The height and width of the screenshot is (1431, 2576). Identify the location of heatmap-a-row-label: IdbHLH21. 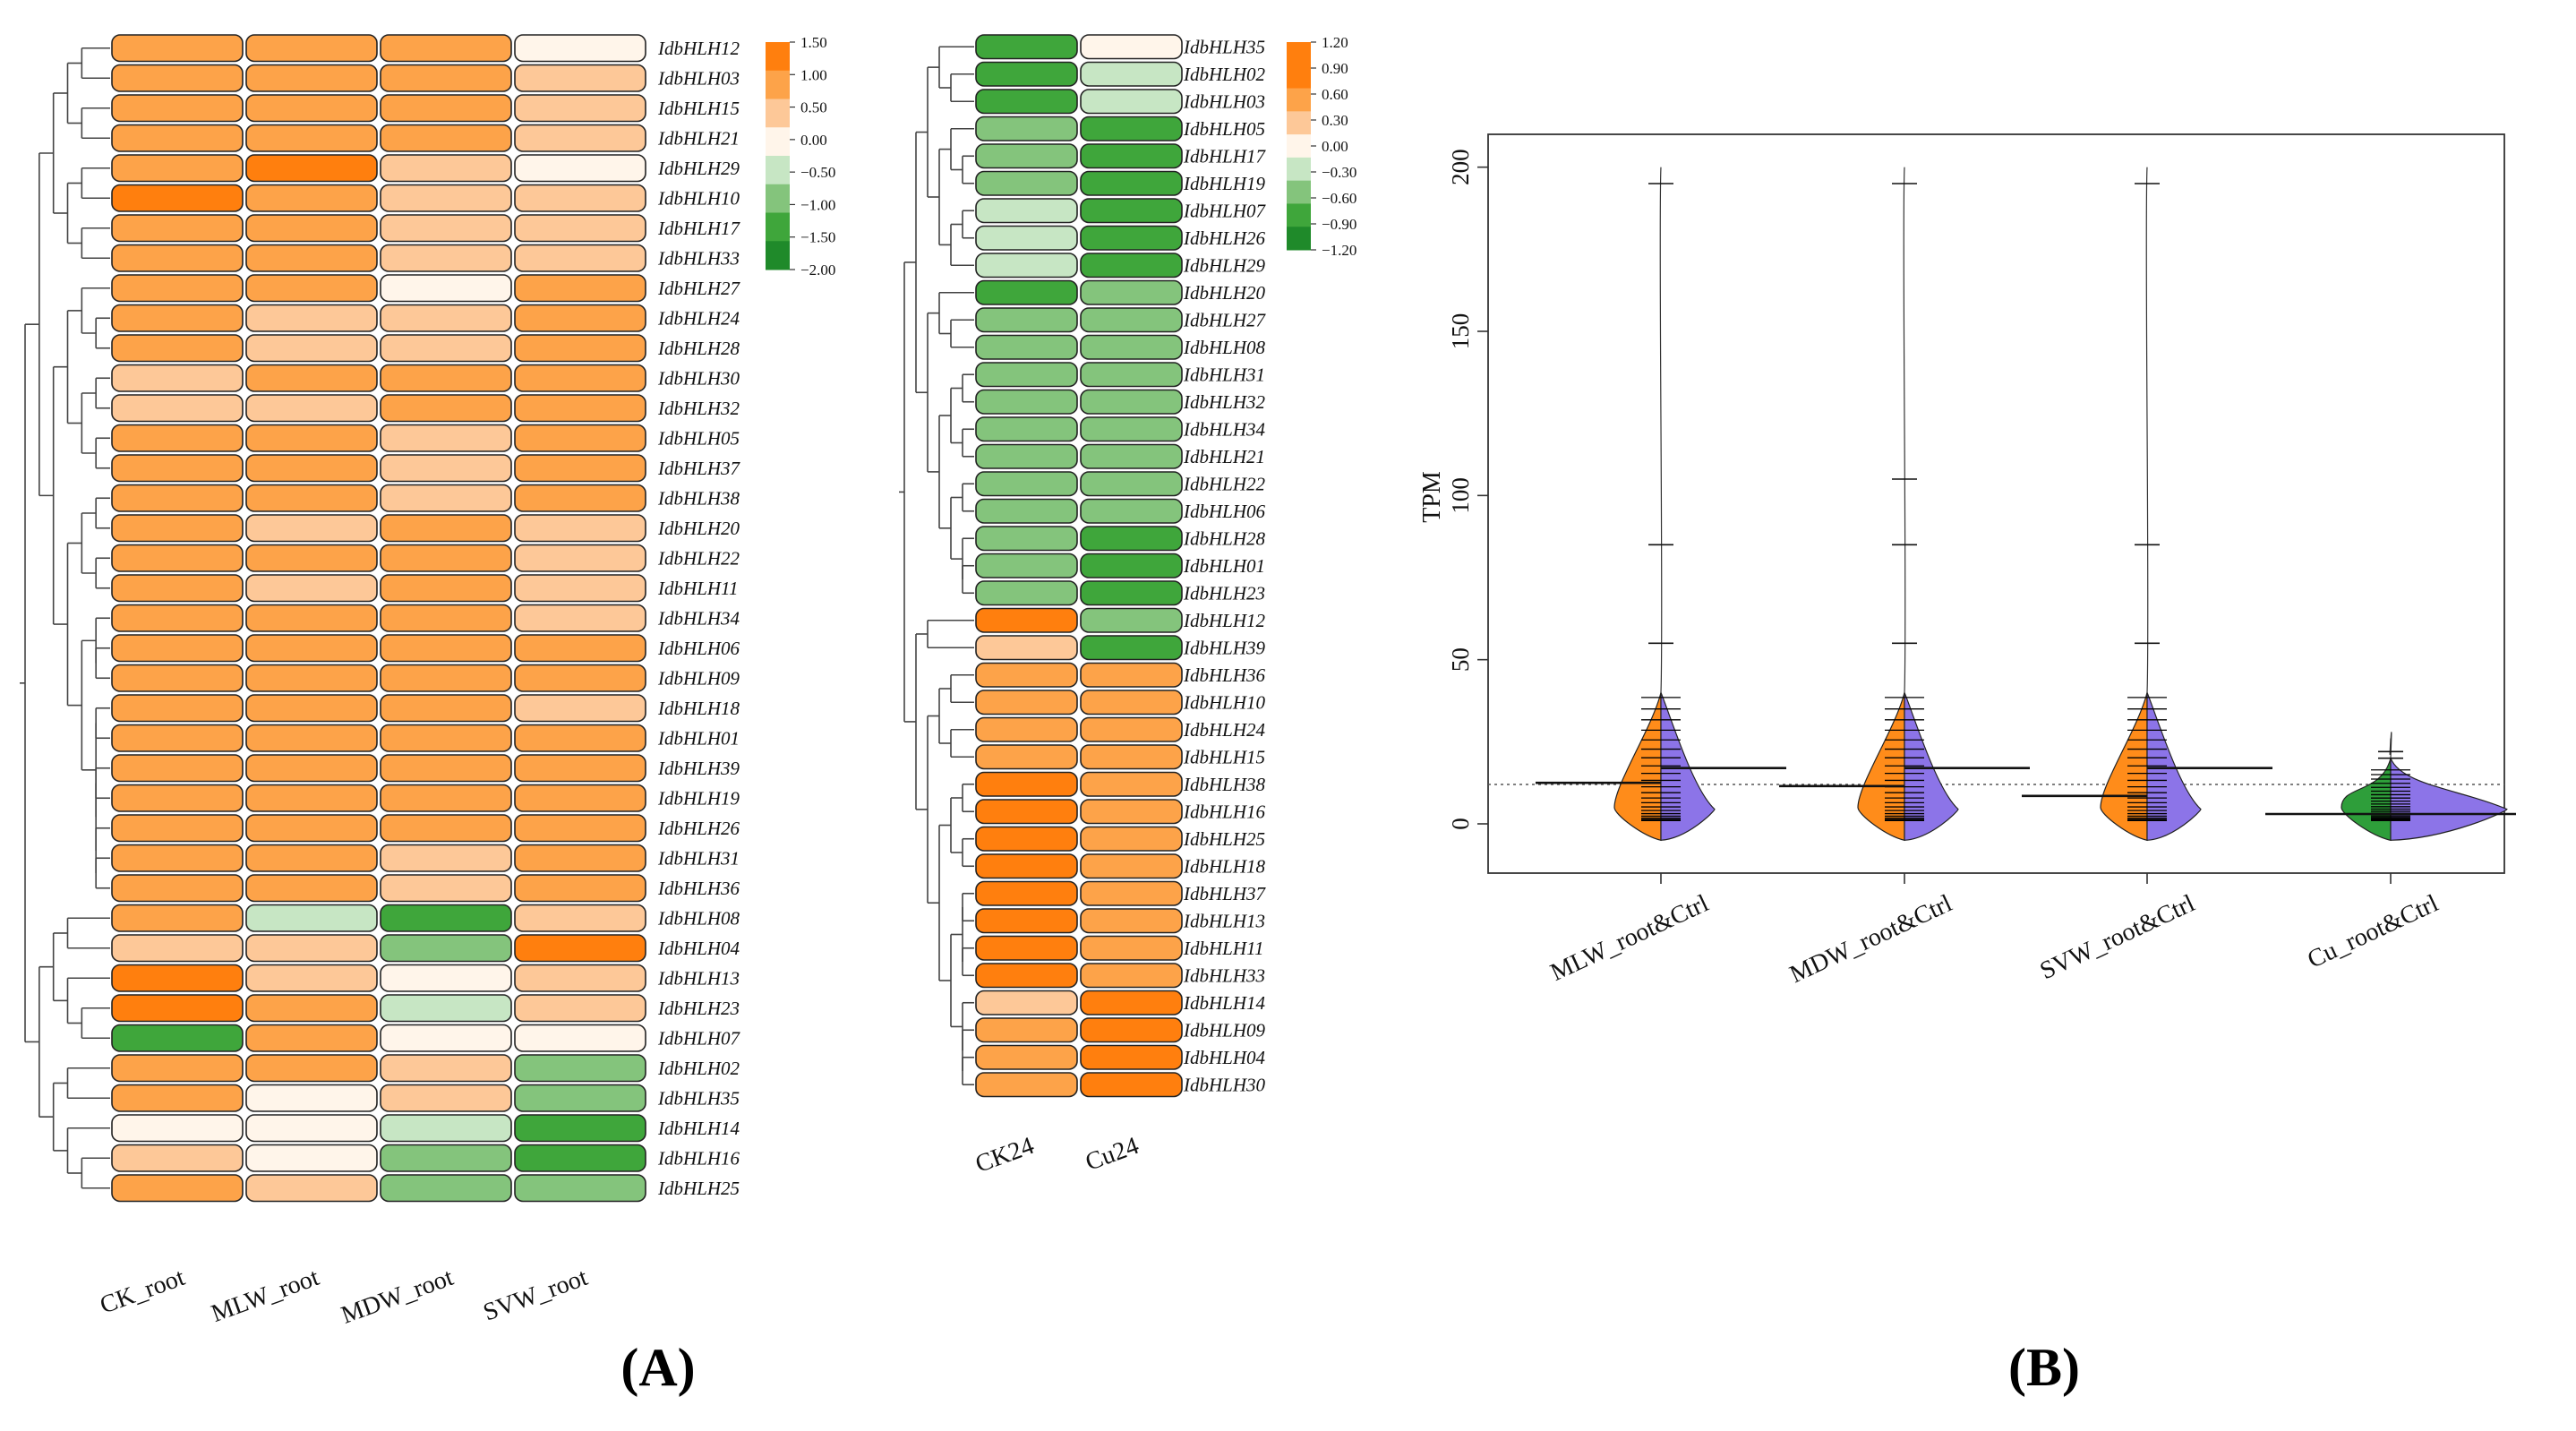
(698, 138).